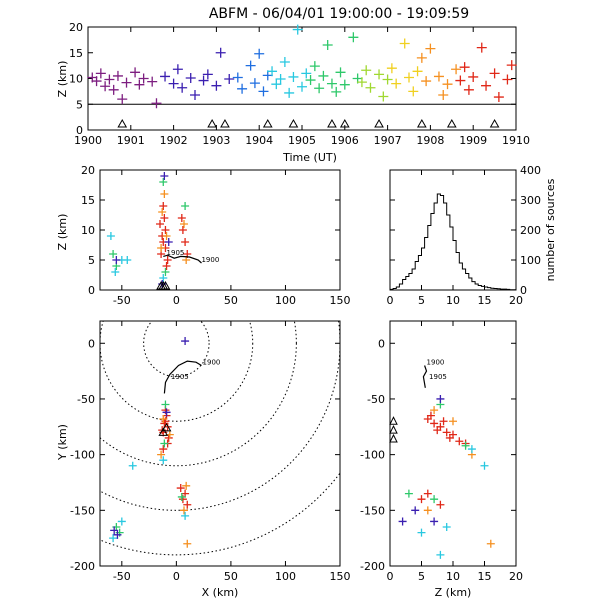  I want to click on y-tick-label: 400, so click(530, 170).